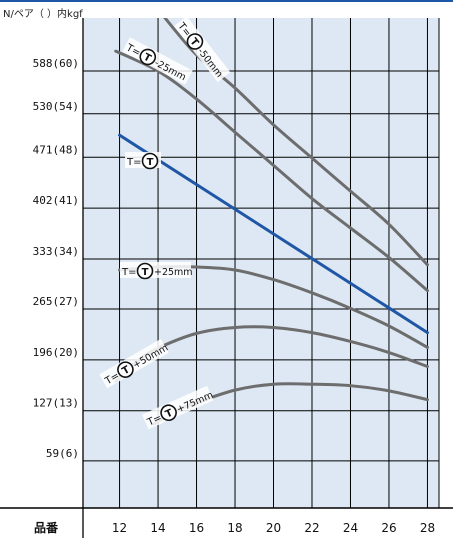 The width and height of the screenshot is (453, 538). Describe the element at coordinates (311, 528) in the screenshot. I see `x-tick-label: 22` at that location.